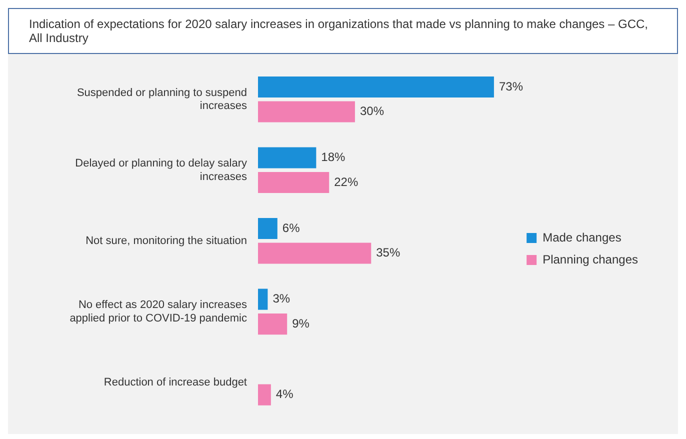  Describe the element at coordinates (161, 170) in the screenshot. I see `y-tick-label: Delayed or planning to delay salary increases` at that location.